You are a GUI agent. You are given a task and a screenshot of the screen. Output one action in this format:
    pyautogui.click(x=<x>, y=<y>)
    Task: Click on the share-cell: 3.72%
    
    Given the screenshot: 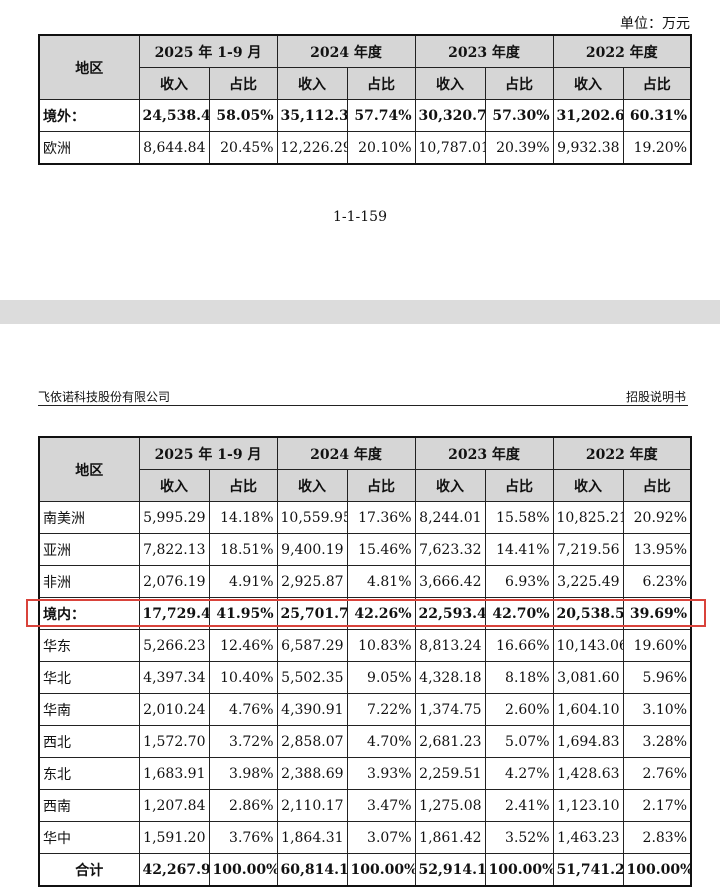 What is the action you would take?
    pyautogui.click(x=243, y=741)
    